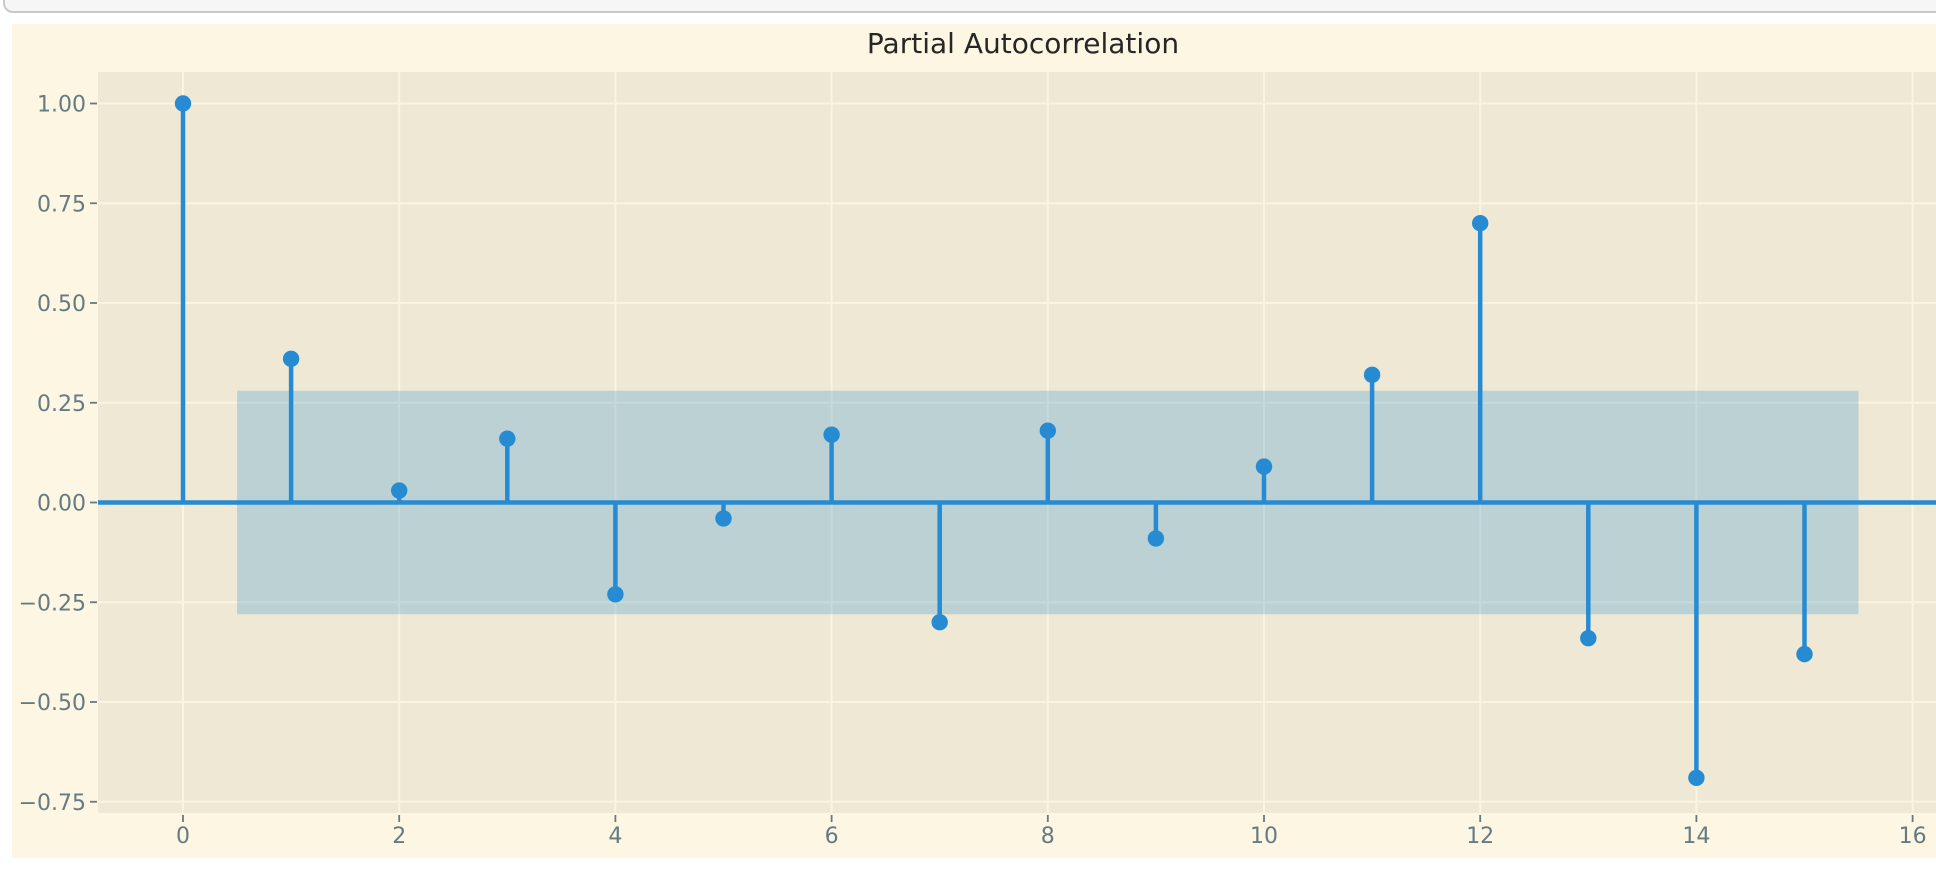 This screenshot has height=878, width=1936. Describe the element at coordinates (969, 6) in the screenshot. I see `address-bar-remnant` at that location.